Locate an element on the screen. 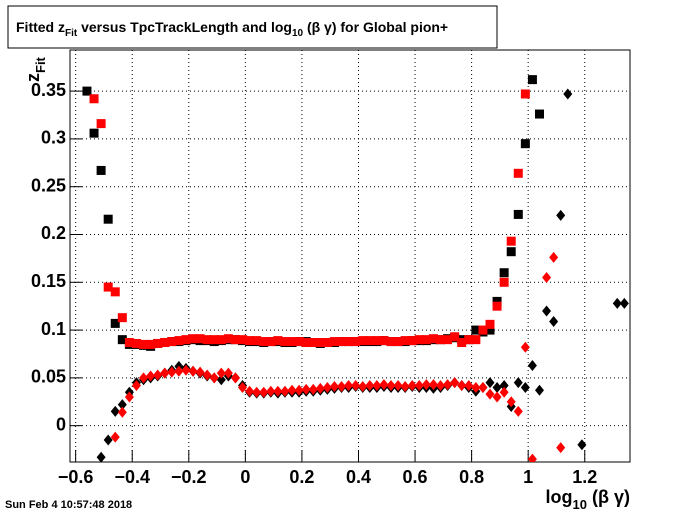  x-tick-label: −0.2 is located at coordinates (189, 477).